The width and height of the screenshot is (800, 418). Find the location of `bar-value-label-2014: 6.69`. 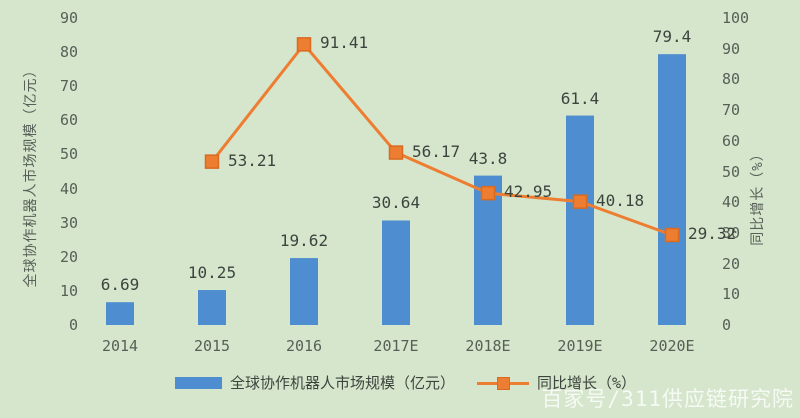

bar-value-label-2014: 6.69 is located at coordinates (120, 285).